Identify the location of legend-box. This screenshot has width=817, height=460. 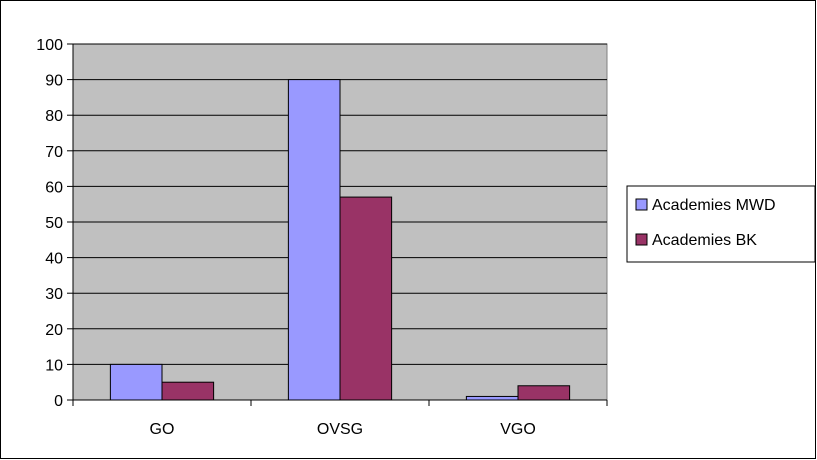
(721, 224).